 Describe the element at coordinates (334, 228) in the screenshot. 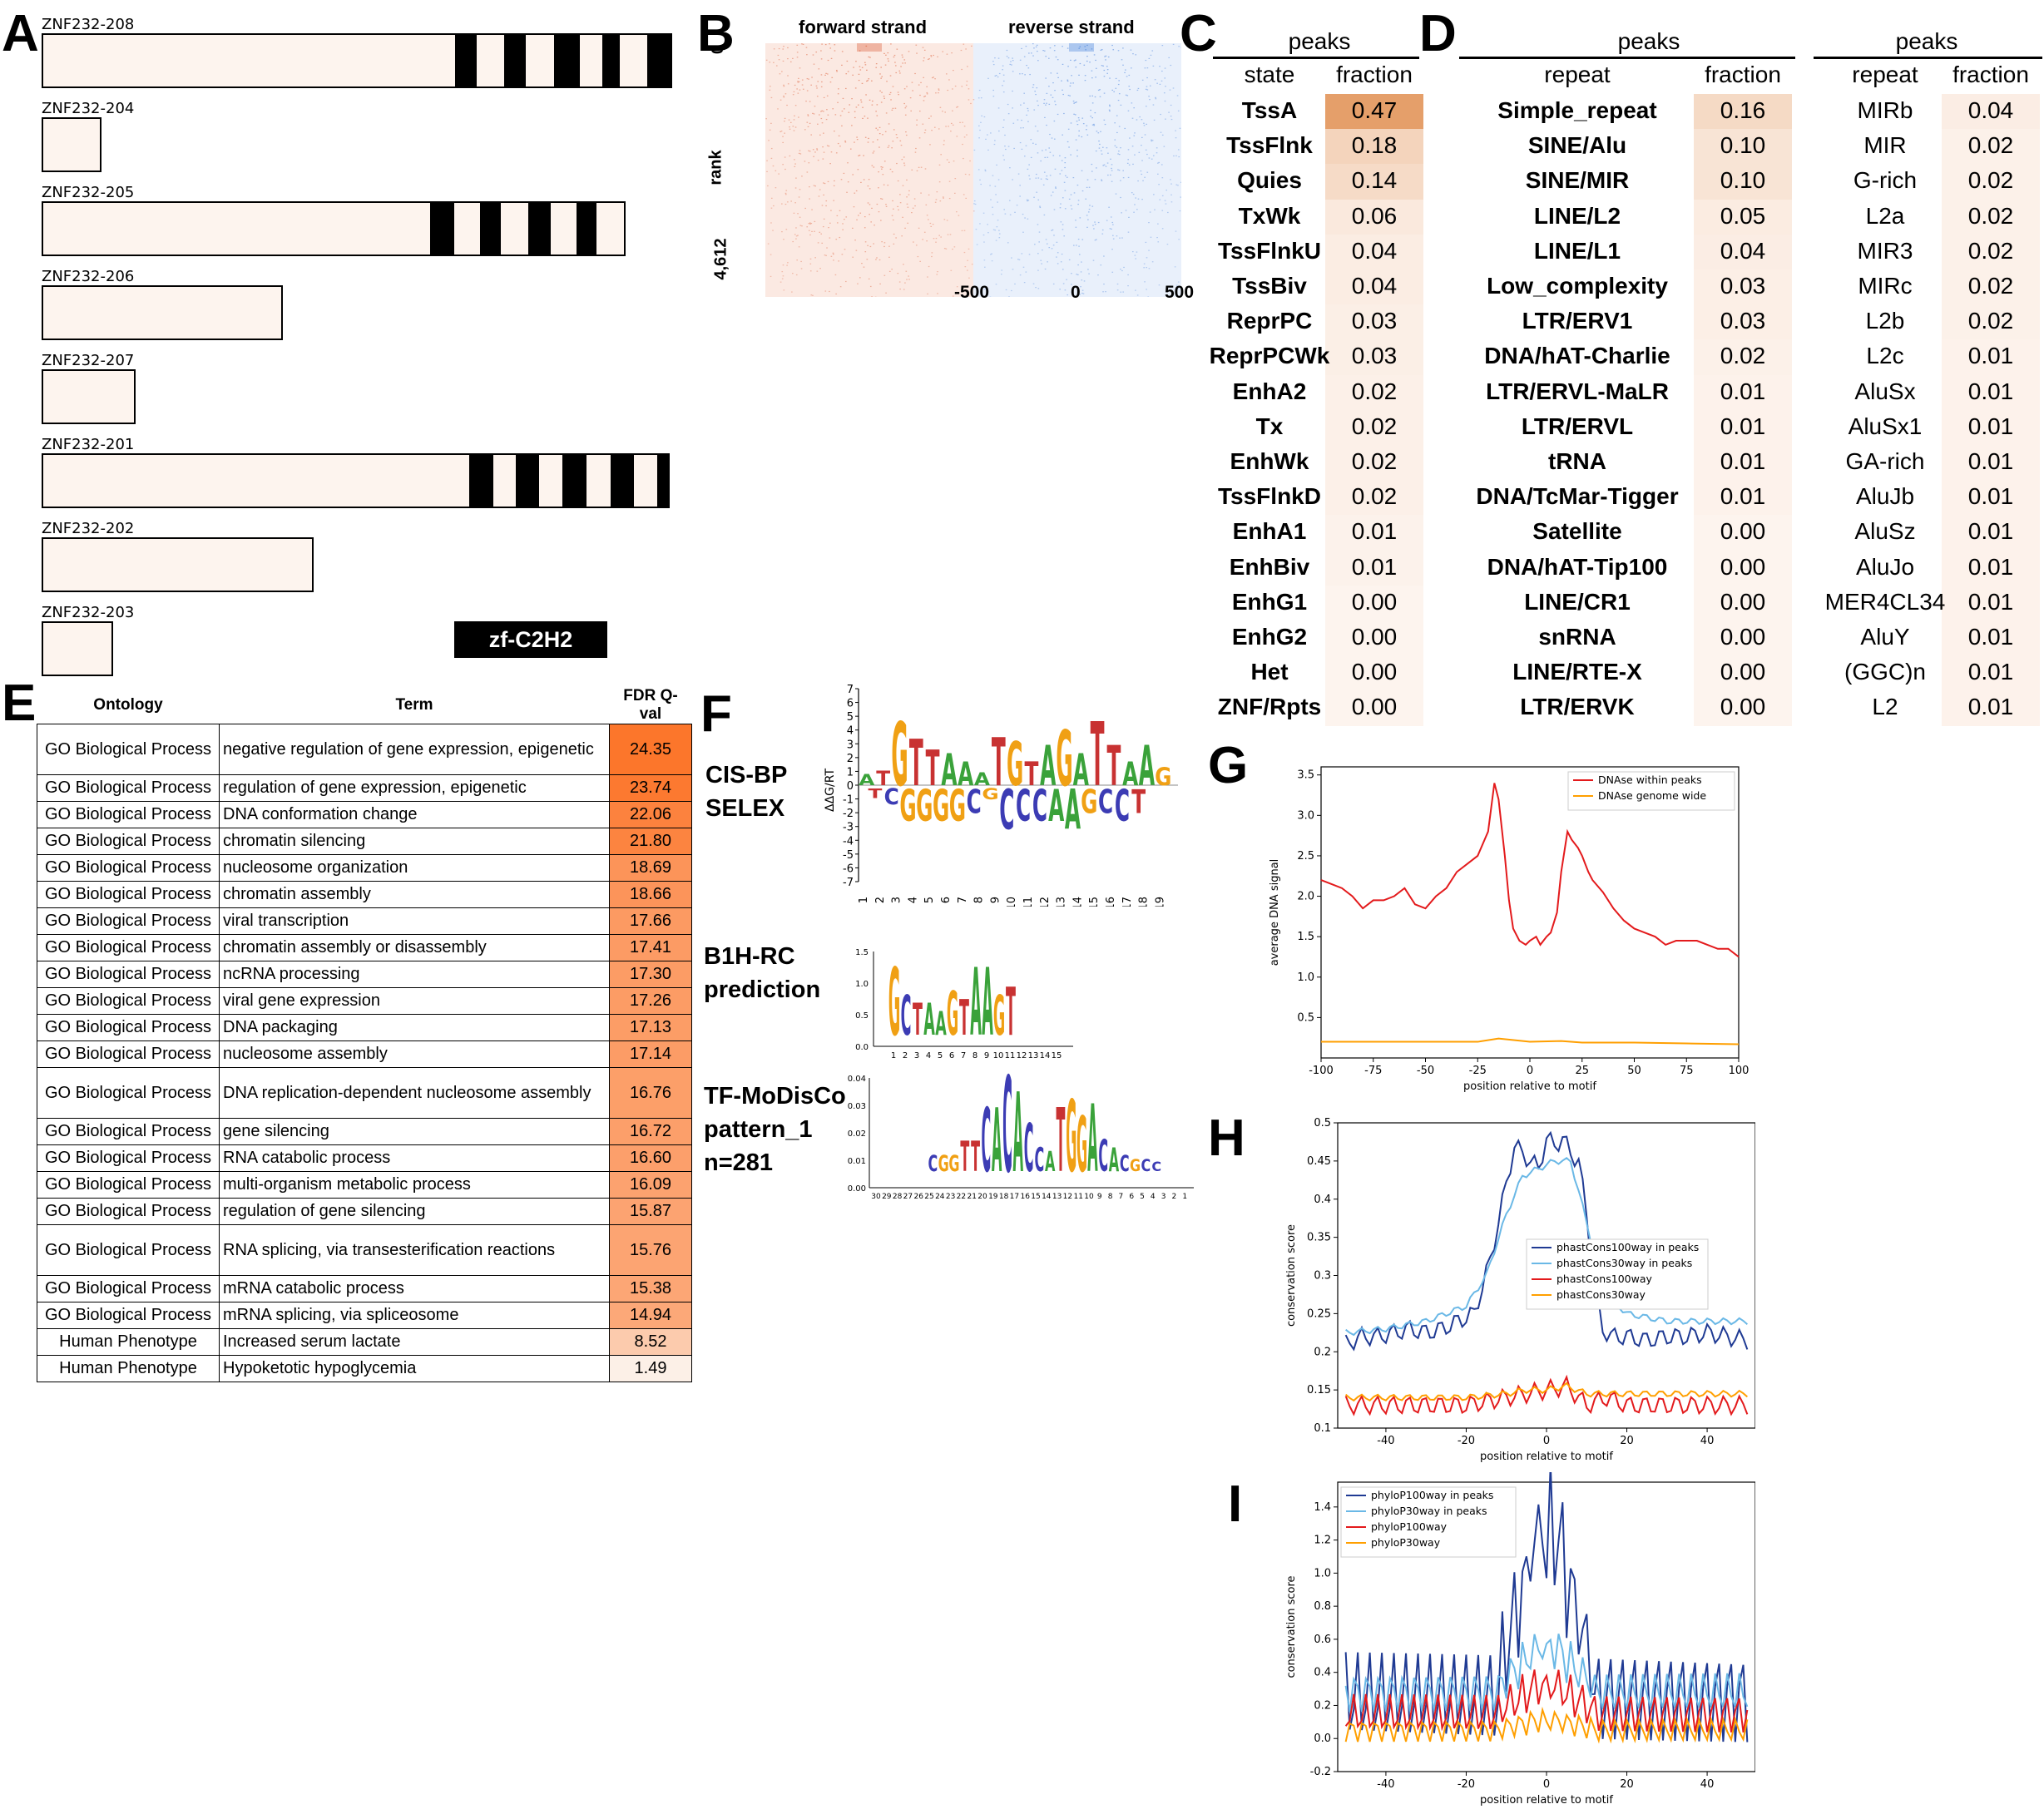

I see `transcript-bar` at that location.